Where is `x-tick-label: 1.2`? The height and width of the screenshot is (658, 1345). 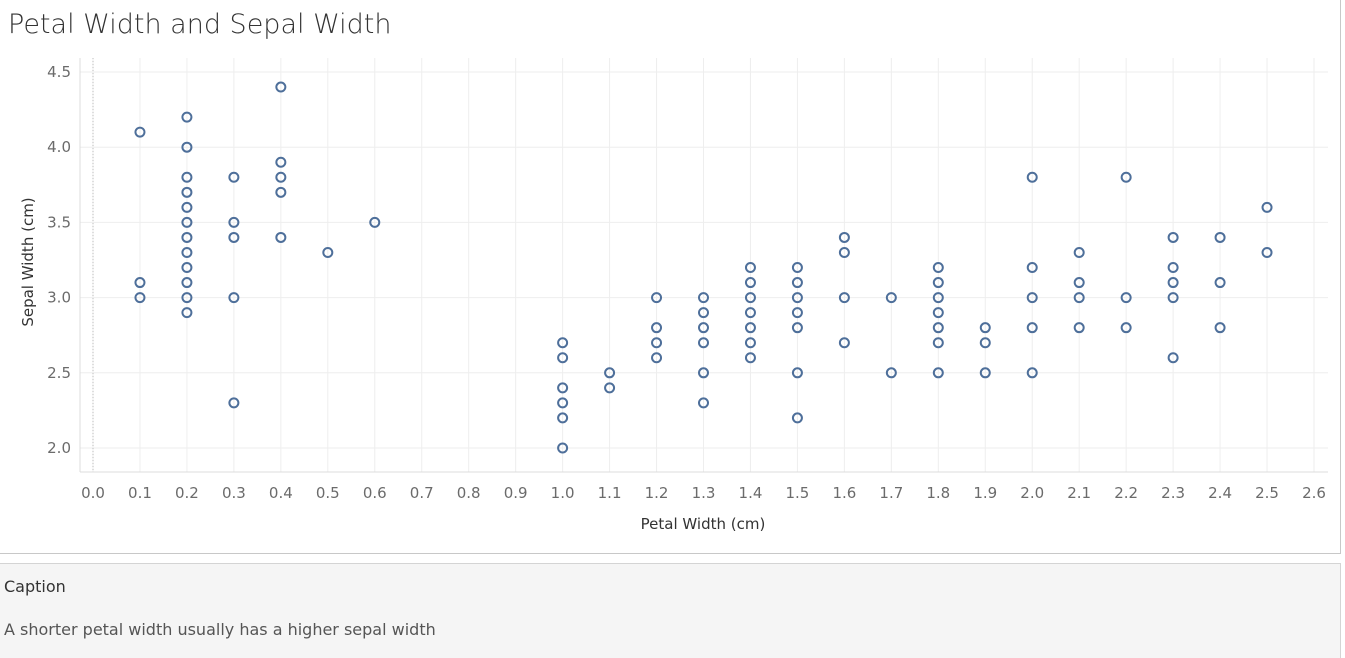
x-tick-label: 1.2 is located at coordinates (657, 493).